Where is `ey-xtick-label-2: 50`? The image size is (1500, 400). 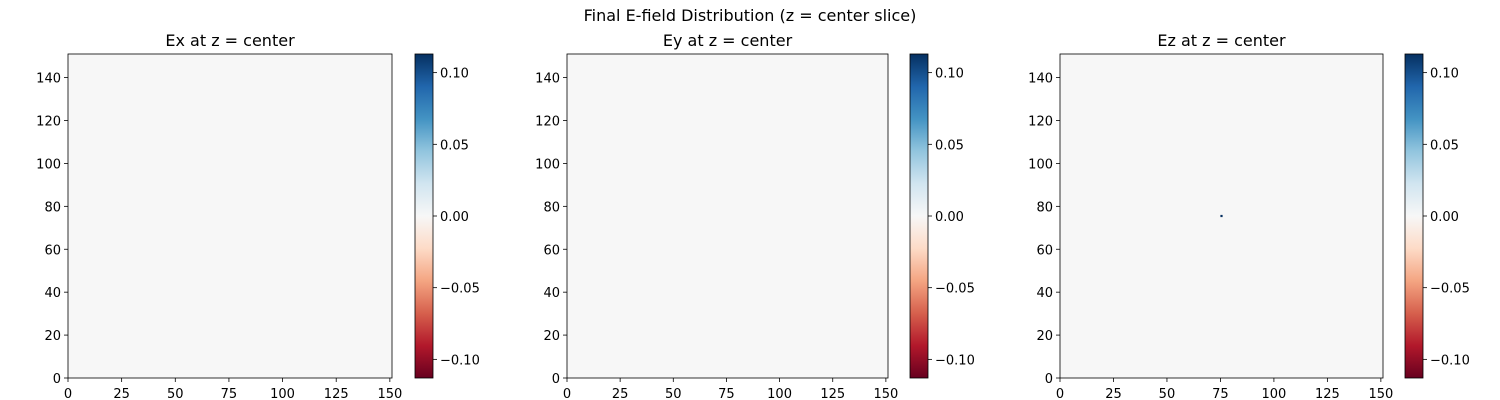
ey-xtick-label-2: 50 is located at coordinates (673, 393).